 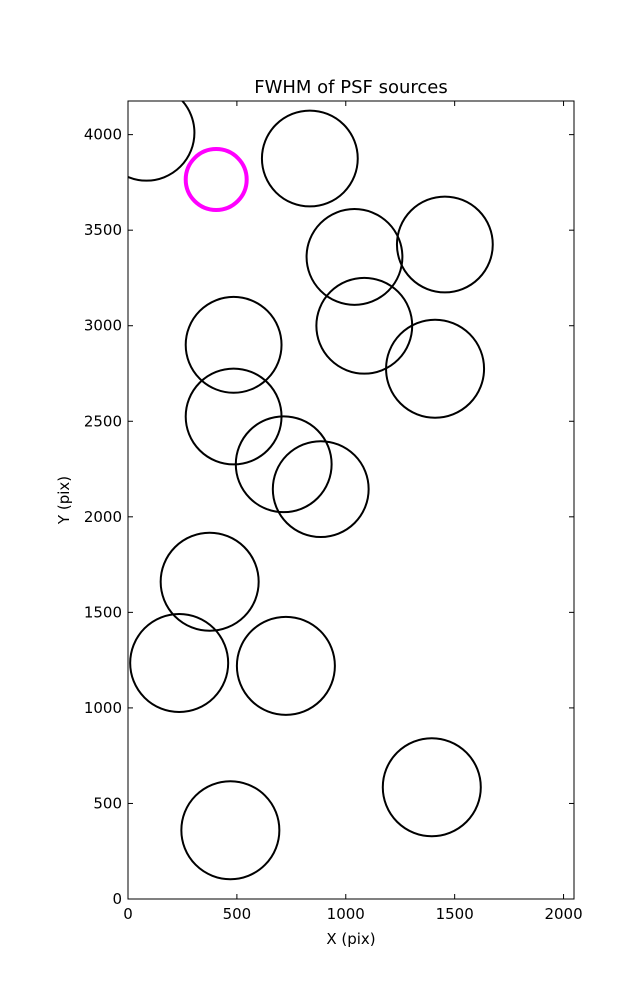 I want to click on x-tick-label: 2000, so click(x=563, y=914).